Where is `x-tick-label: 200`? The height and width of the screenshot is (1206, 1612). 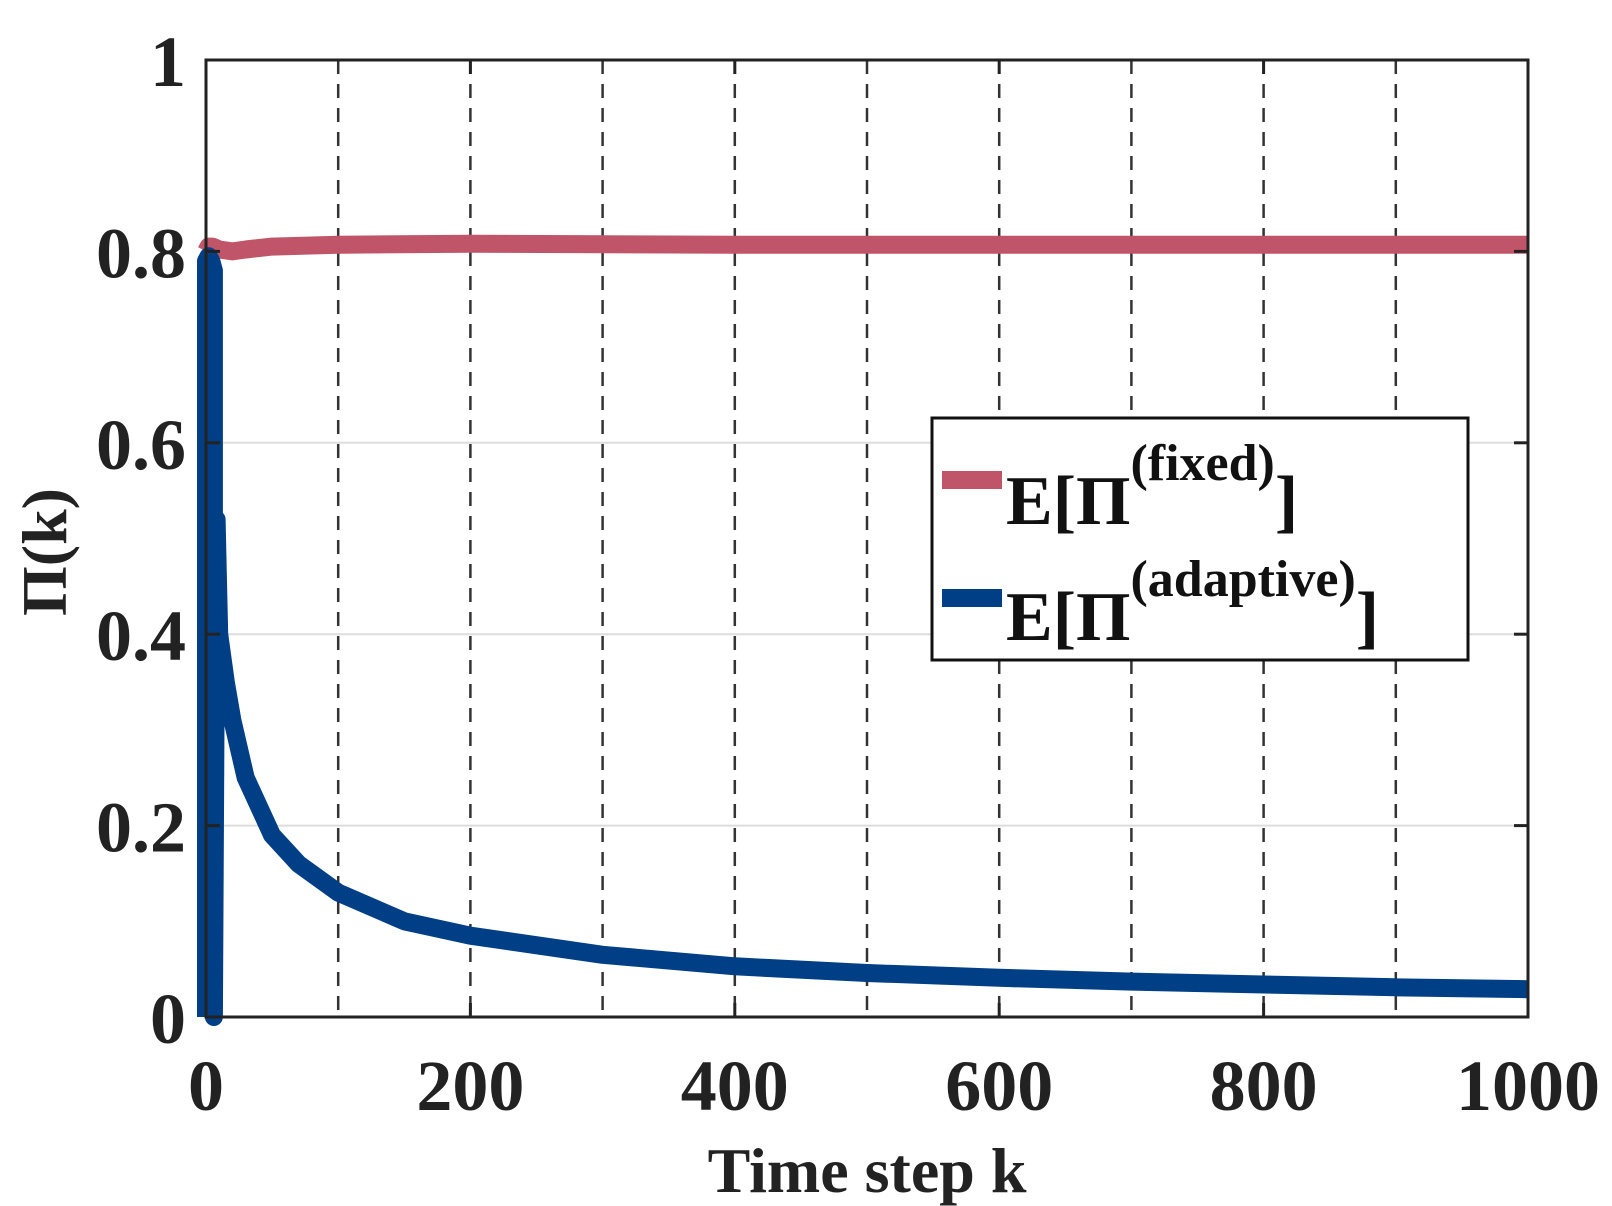
x-tick-label: 200 is located at coordinates (470, 1086).